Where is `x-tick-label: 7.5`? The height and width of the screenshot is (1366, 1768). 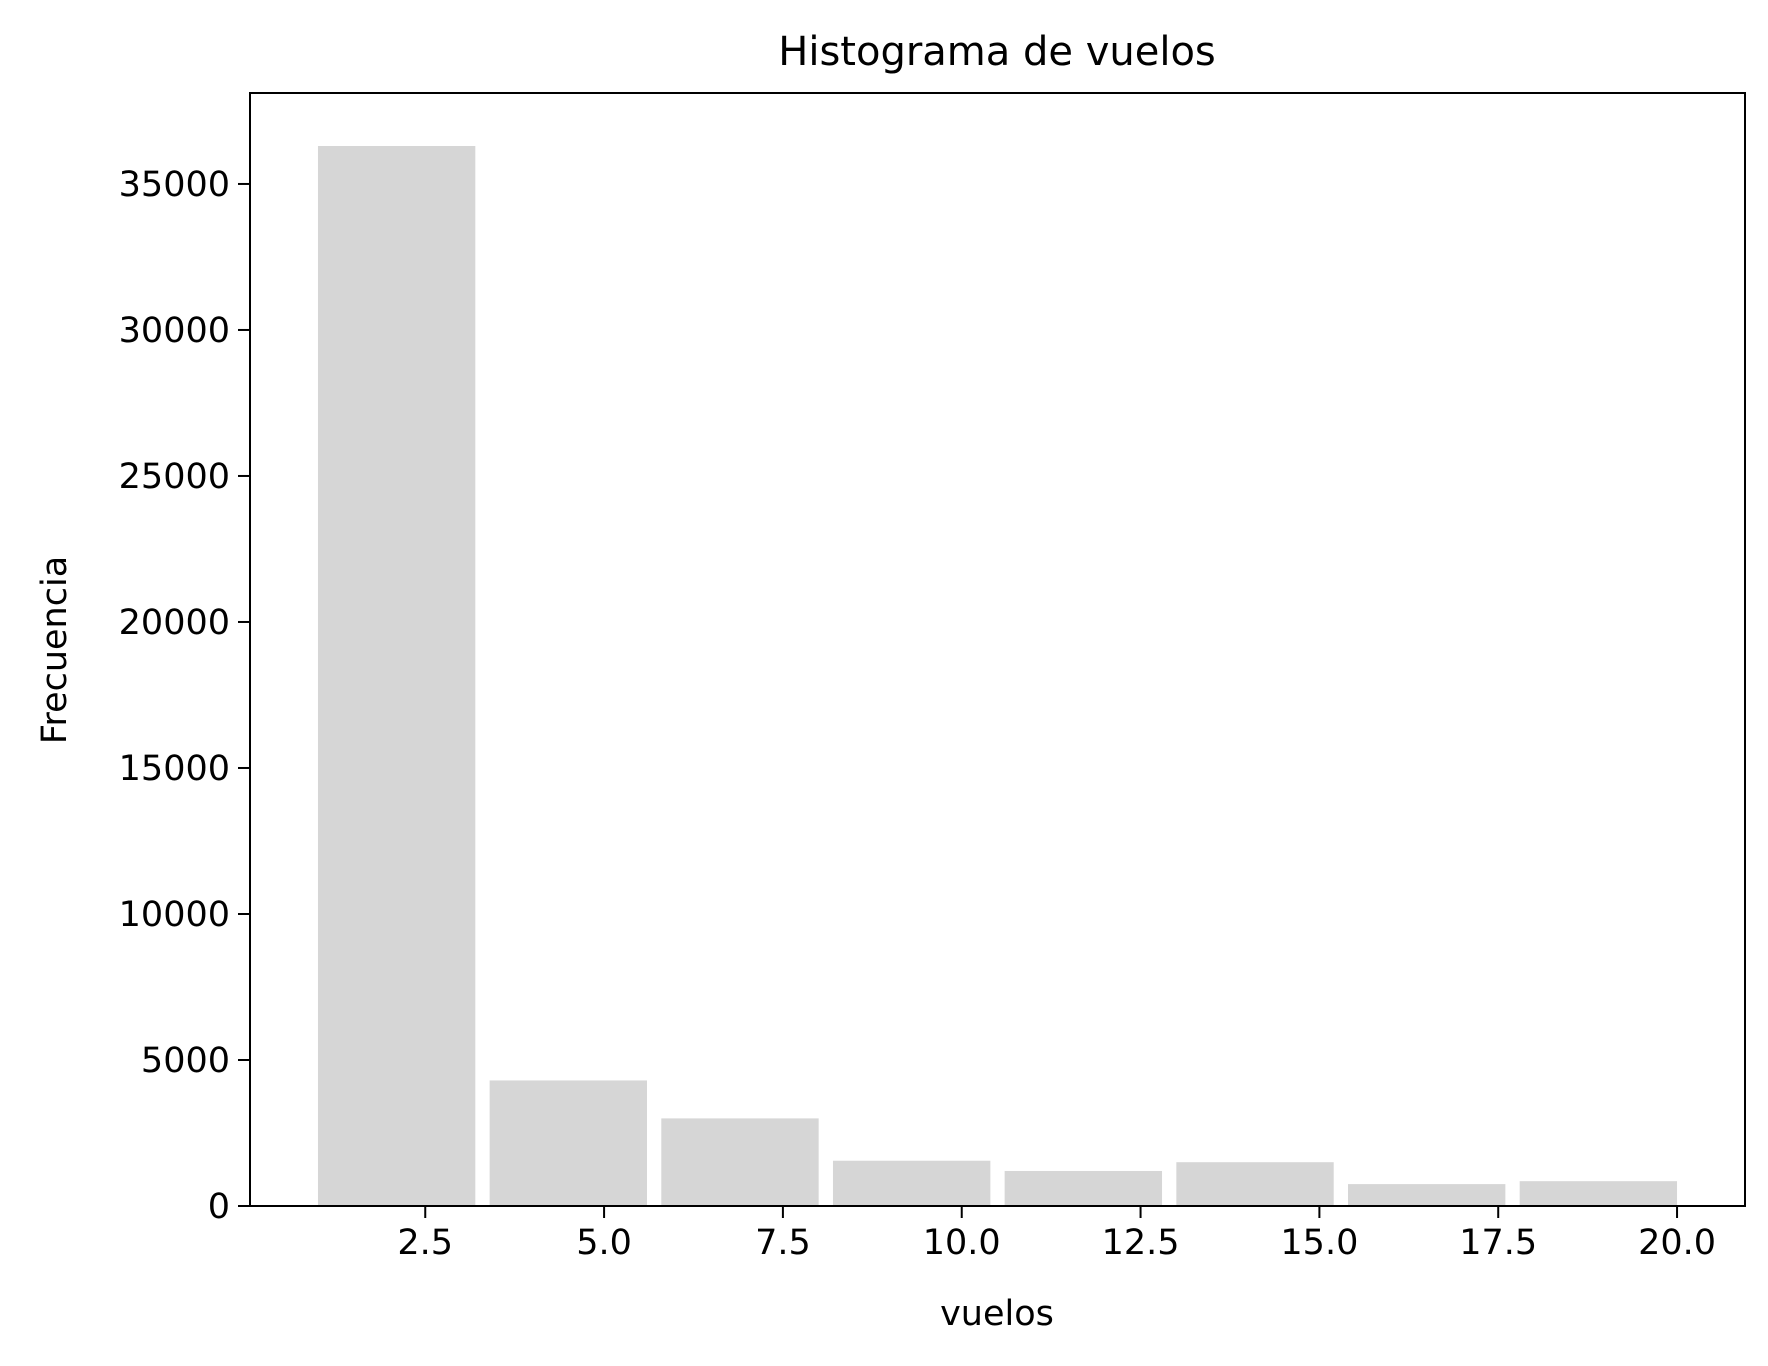 x-tick-label: 7.5 is located at coordinates (783, 1243).